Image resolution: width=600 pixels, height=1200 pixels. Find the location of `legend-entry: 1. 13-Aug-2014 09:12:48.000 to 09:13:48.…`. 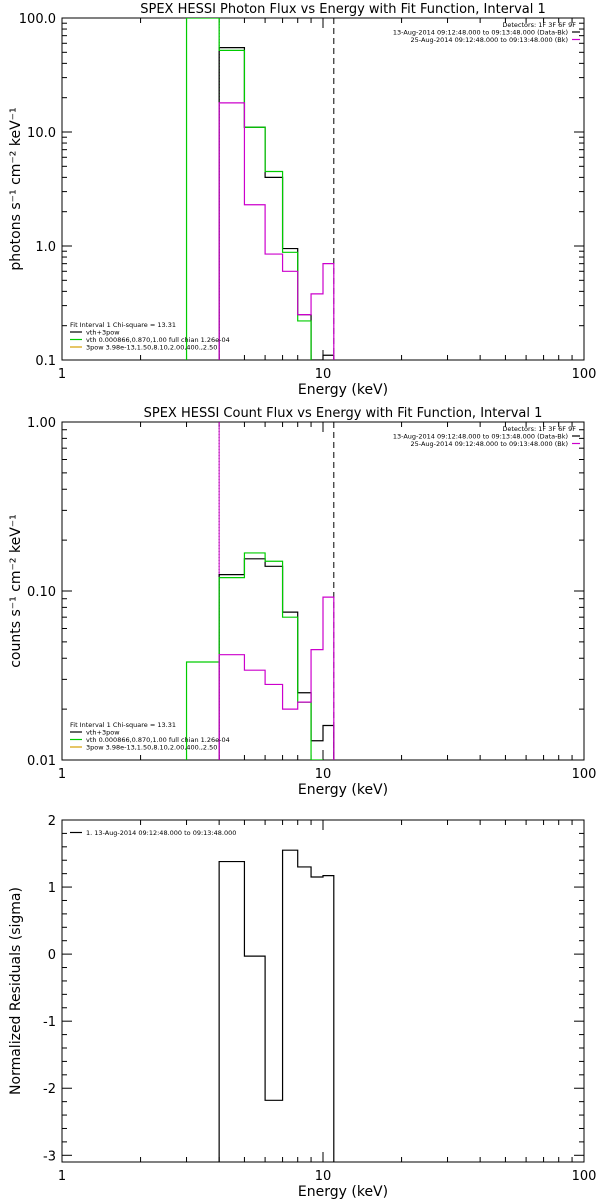

legend-entry: 1. 13-Aug-2014 09:12:48.000 to 09:13:48.… is located at coordinates (161, 833).